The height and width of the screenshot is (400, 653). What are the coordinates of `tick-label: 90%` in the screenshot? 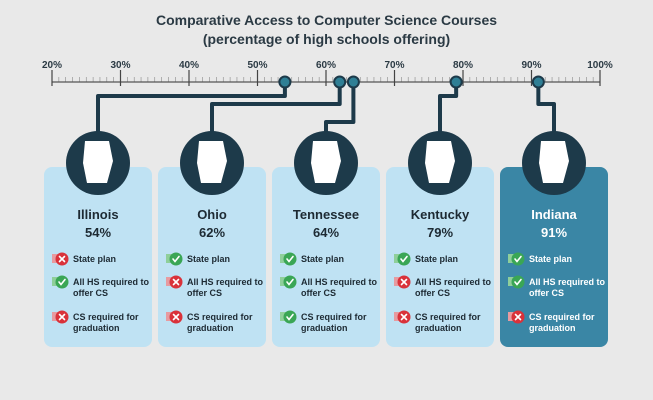 It's located at (531, 65).